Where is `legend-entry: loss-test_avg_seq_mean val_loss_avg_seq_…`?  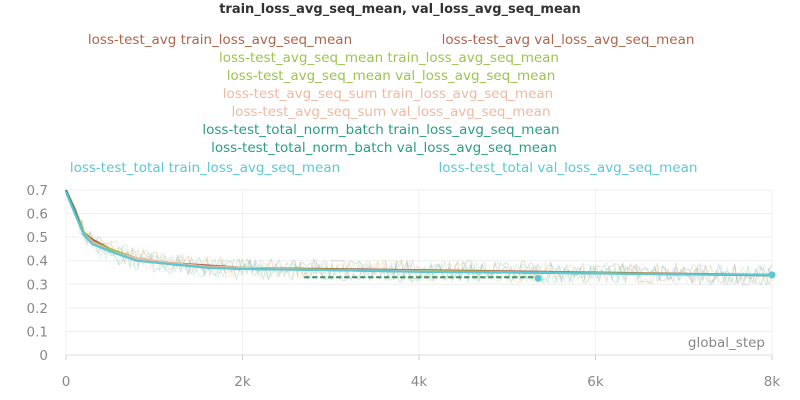 legend-entry: loss-test_avg_seq_mean val_loss_avg_seq_… is located at coordinates (391, 76).